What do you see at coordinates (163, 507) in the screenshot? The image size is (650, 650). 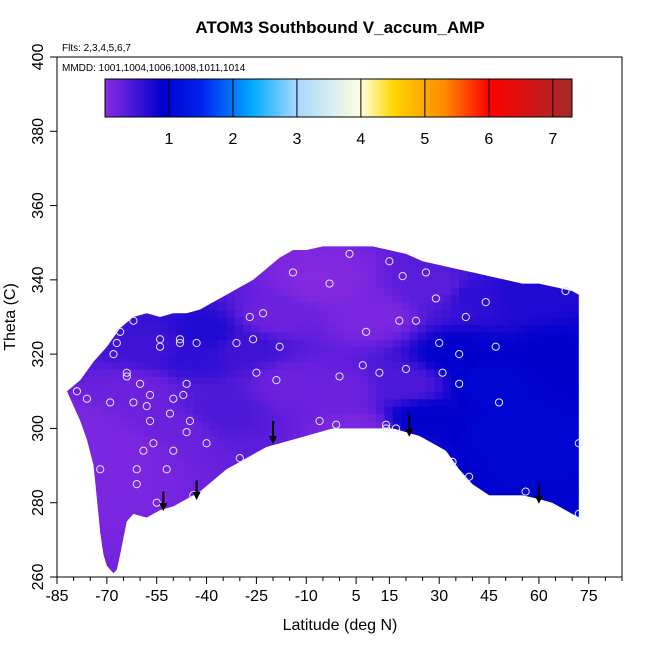 I see `arrow-head` at bounding box center [163, 507].